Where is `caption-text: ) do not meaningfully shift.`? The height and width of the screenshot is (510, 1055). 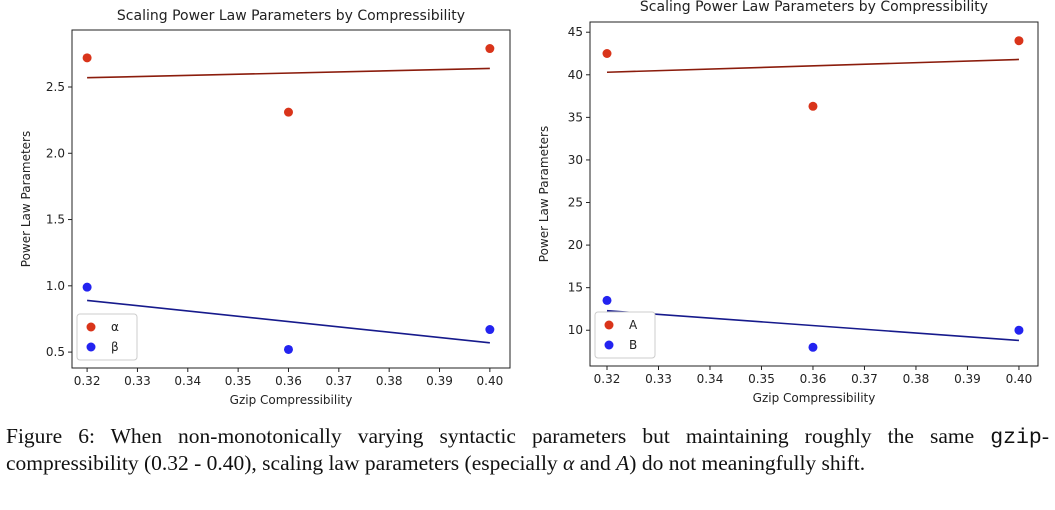 caption-text: ) do not meaningfully shift. is located at coordinates (747, 463).